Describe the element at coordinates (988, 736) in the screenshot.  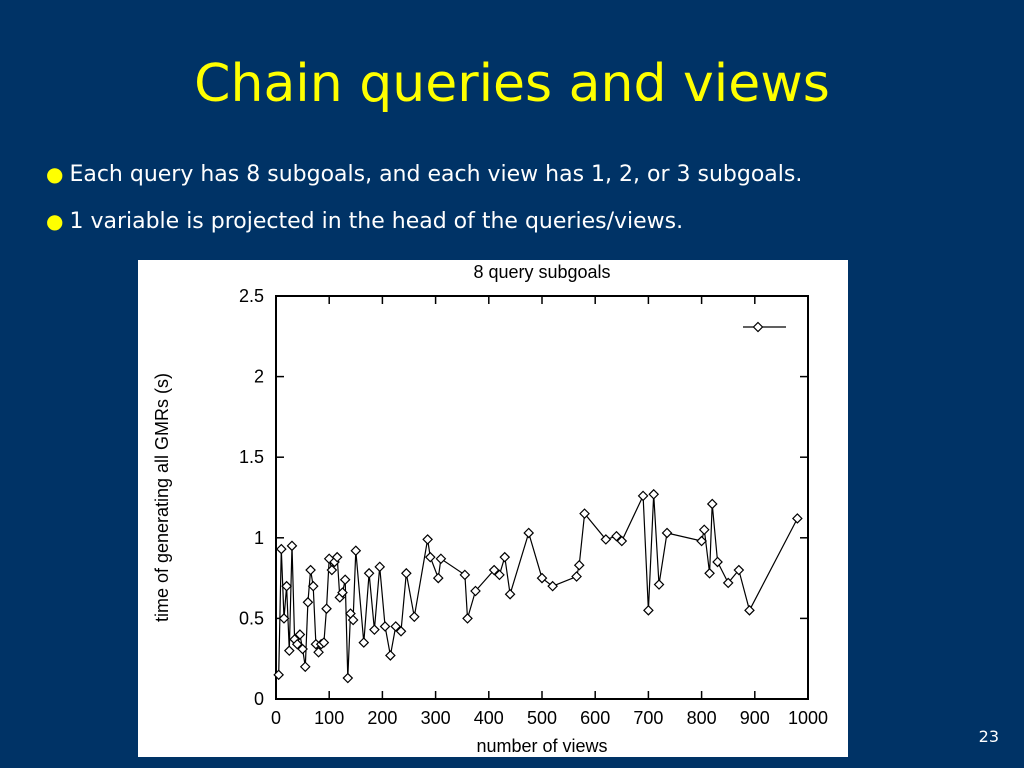
I see `page-number: 23` at that location.